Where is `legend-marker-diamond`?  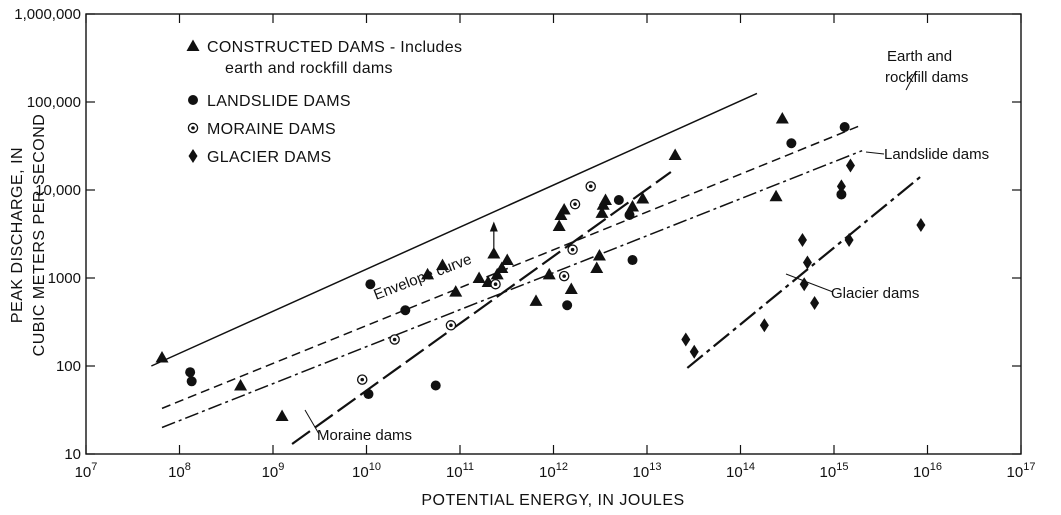 legend-marker-diamond is located at coordinates (193, 156).